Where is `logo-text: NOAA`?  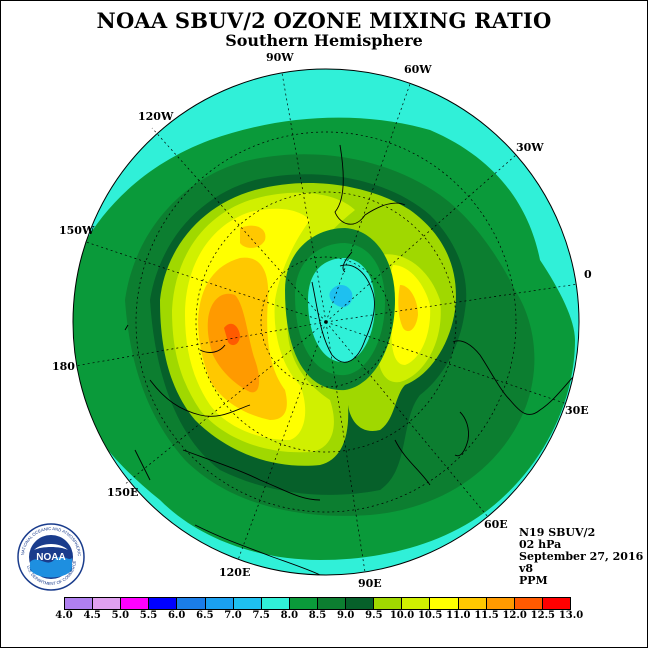 logo-text: NOAA is located at coordinates (50, 557).